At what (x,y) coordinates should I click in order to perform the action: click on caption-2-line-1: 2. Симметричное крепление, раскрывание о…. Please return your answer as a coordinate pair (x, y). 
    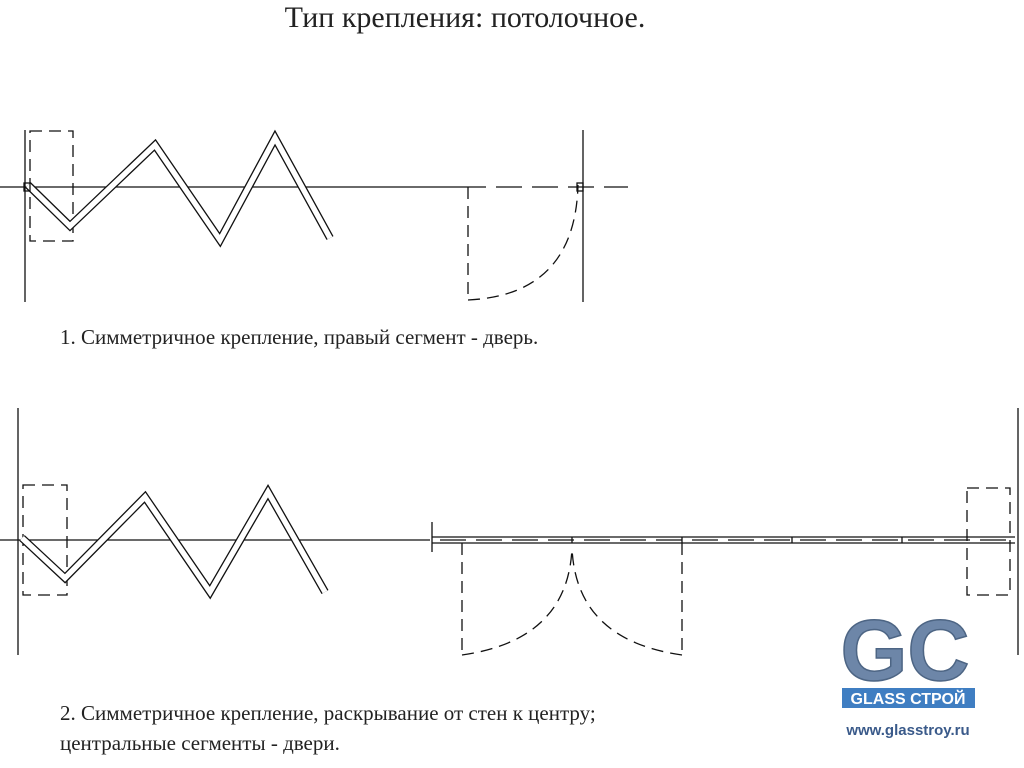
    Looking at the image, I should click on (328, 713).